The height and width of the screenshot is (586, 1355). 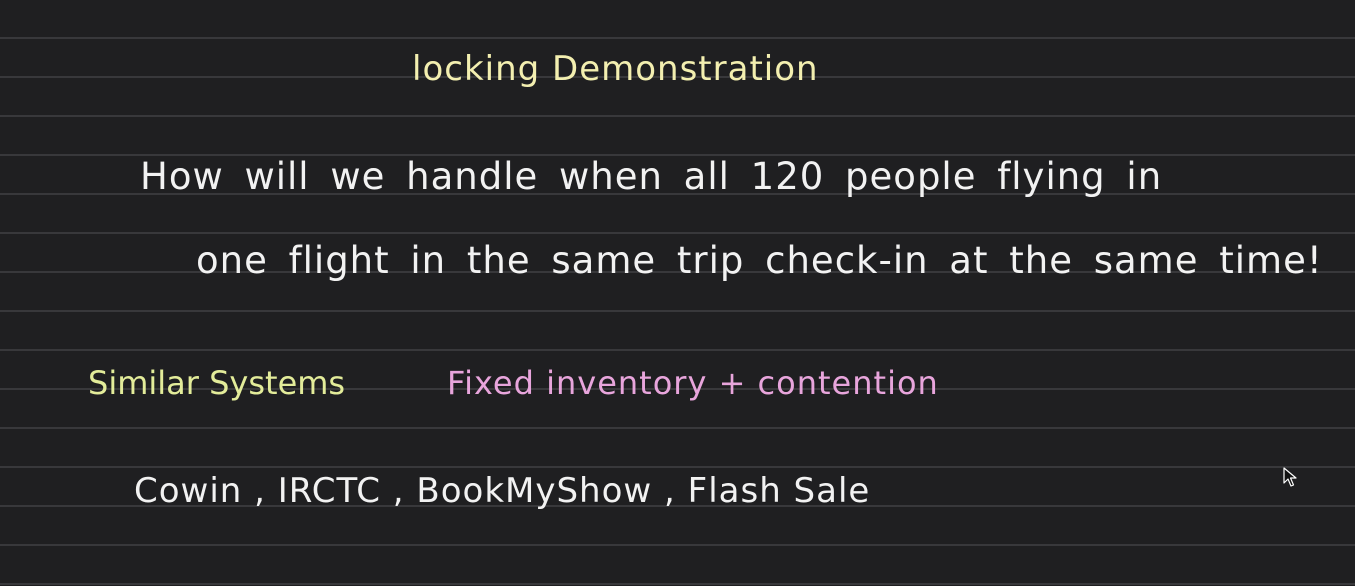 I want to click on similar-systems-description: Fixed inventory + contention, so click(x=693, y=383).